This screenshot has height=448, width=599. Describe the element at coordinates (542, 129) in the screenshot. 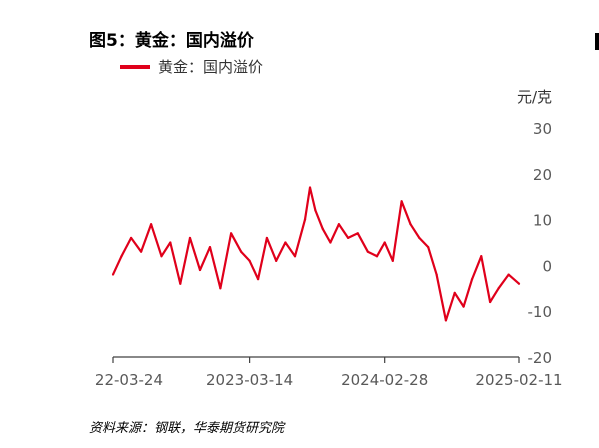

I see `y-tick-label: 30` at that location.